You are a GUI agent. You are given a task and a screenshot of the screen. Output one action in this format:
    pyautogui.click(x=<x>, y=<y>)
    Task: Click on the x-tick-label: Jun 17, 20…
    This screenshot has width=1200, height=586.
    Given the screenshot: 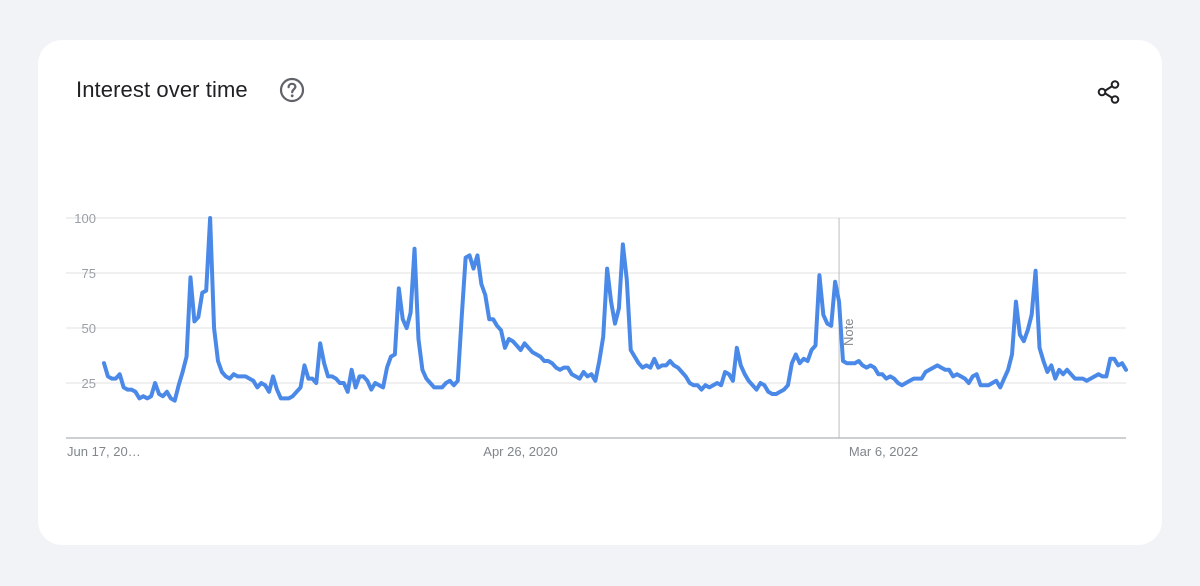 What is the action you would take?
    pyautogui.click(x=104, y=451)
    